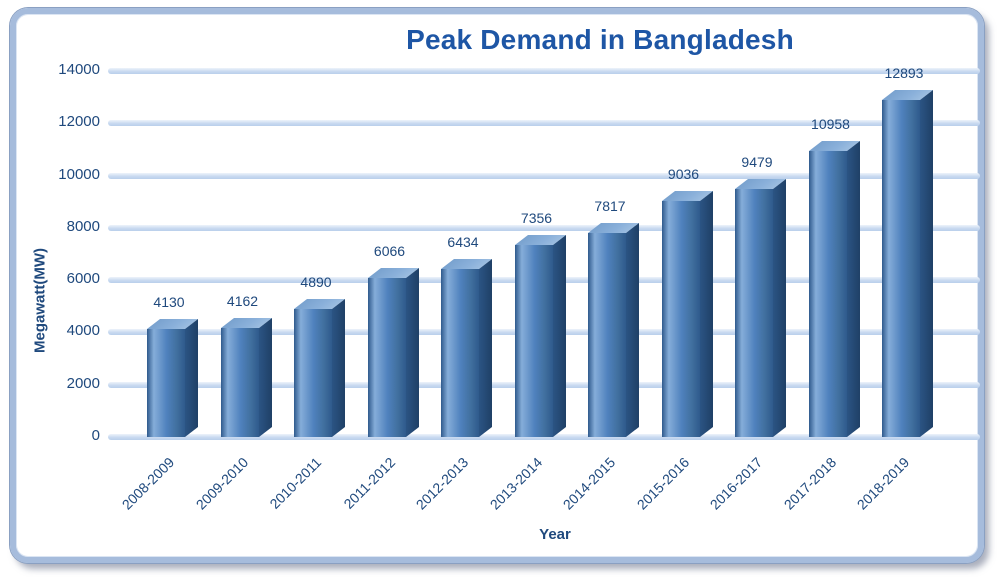 This screenshot has height=579, width=1000. I want to click on bar-value-label: 7817, so click(610, 205).